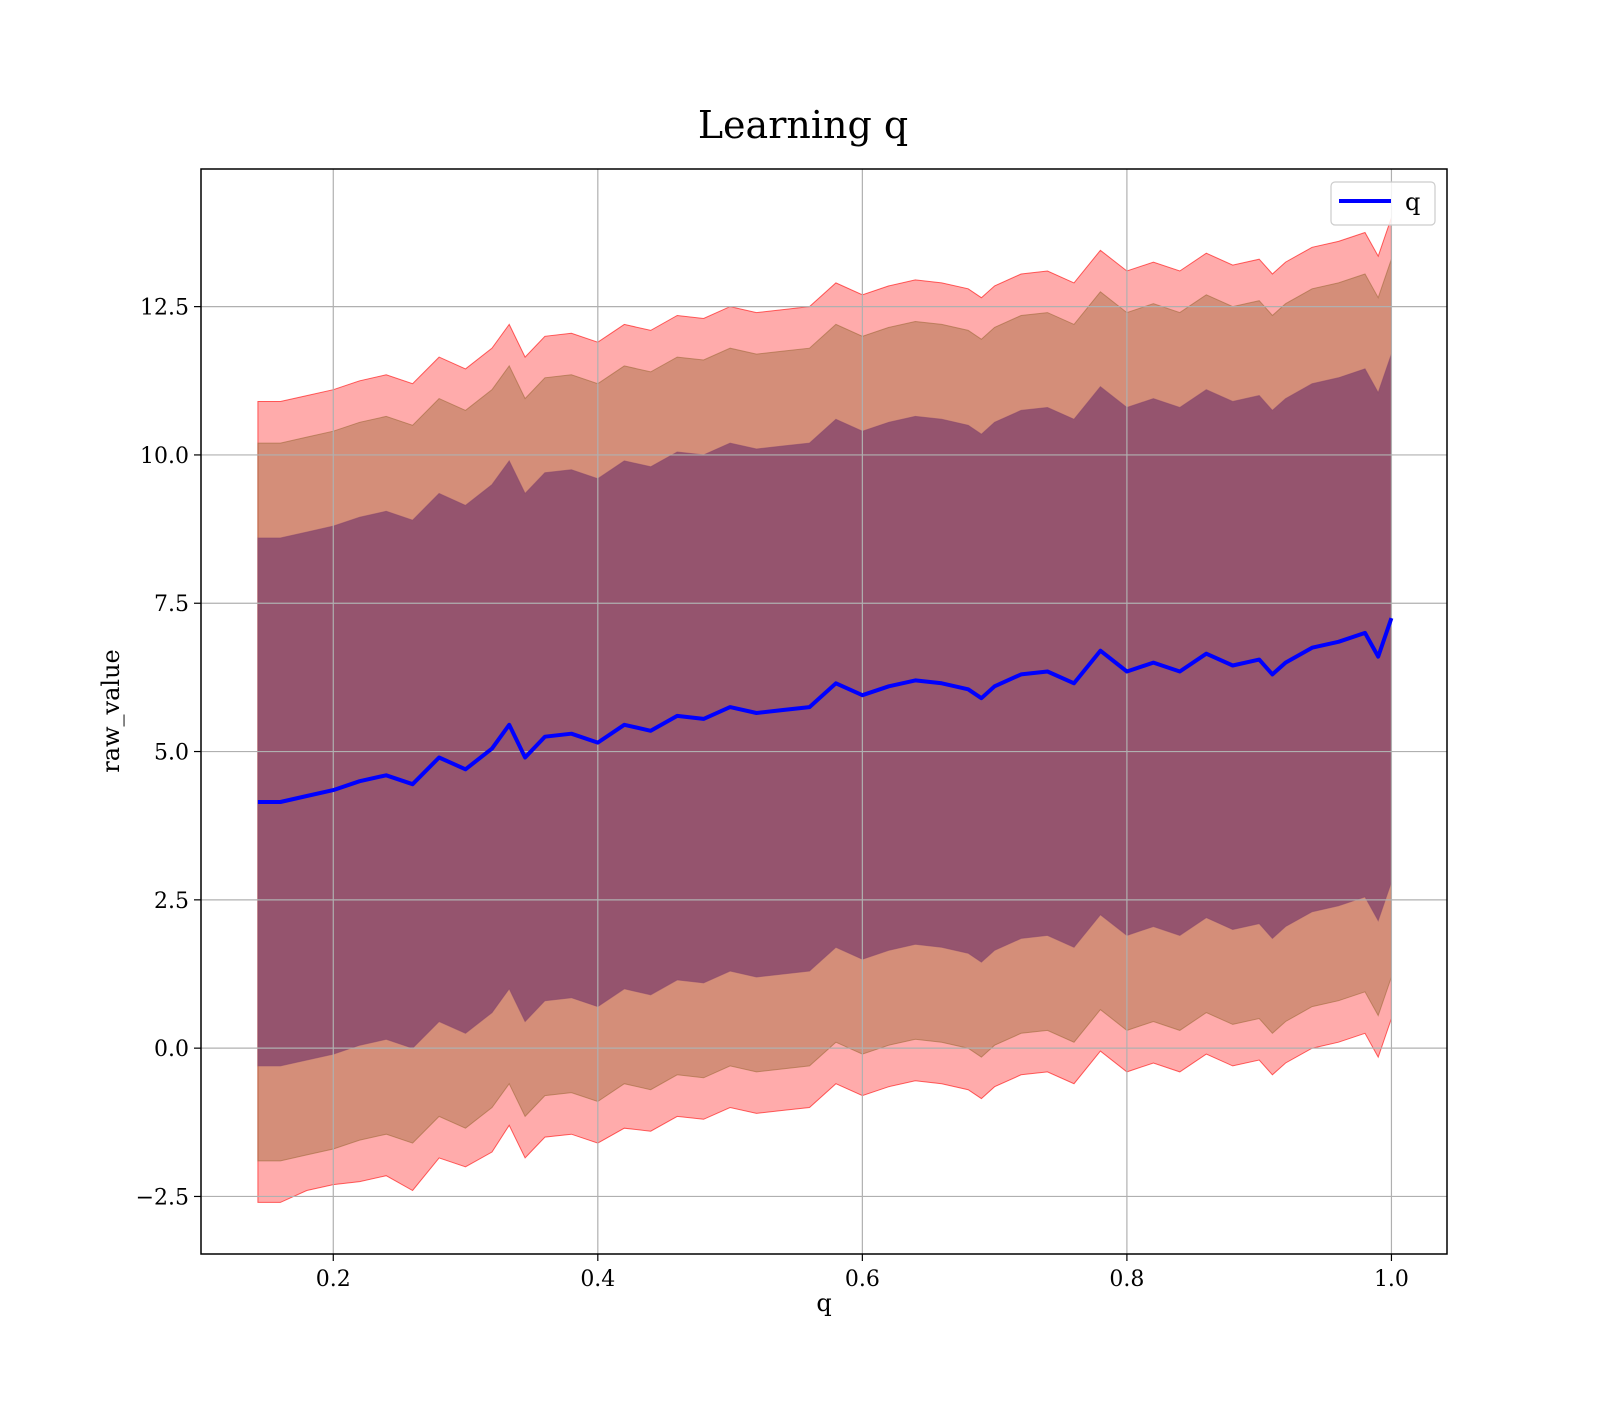  I want to click on legend-box, so click(1383, 203).